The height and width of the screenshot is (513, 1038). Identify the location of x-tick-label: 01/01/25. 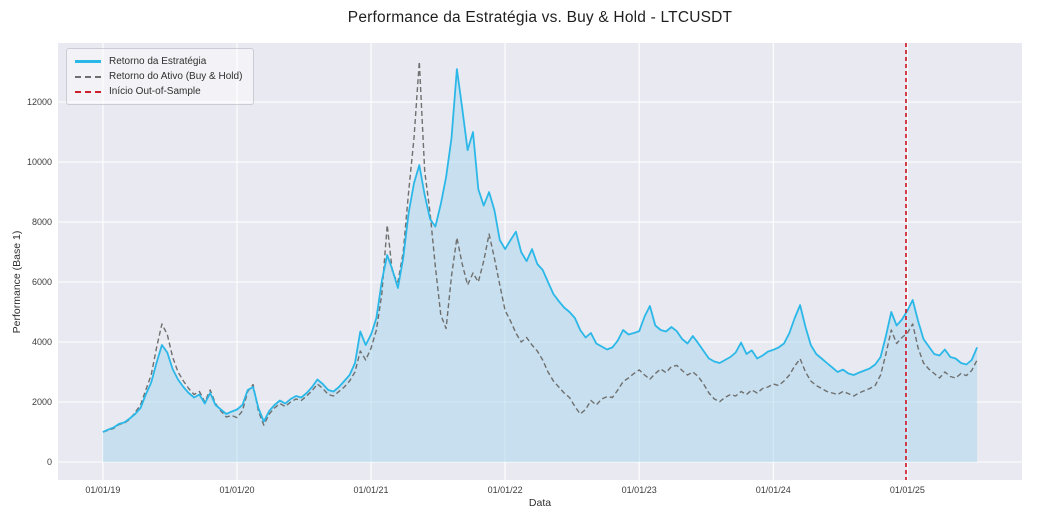
(907, 490).